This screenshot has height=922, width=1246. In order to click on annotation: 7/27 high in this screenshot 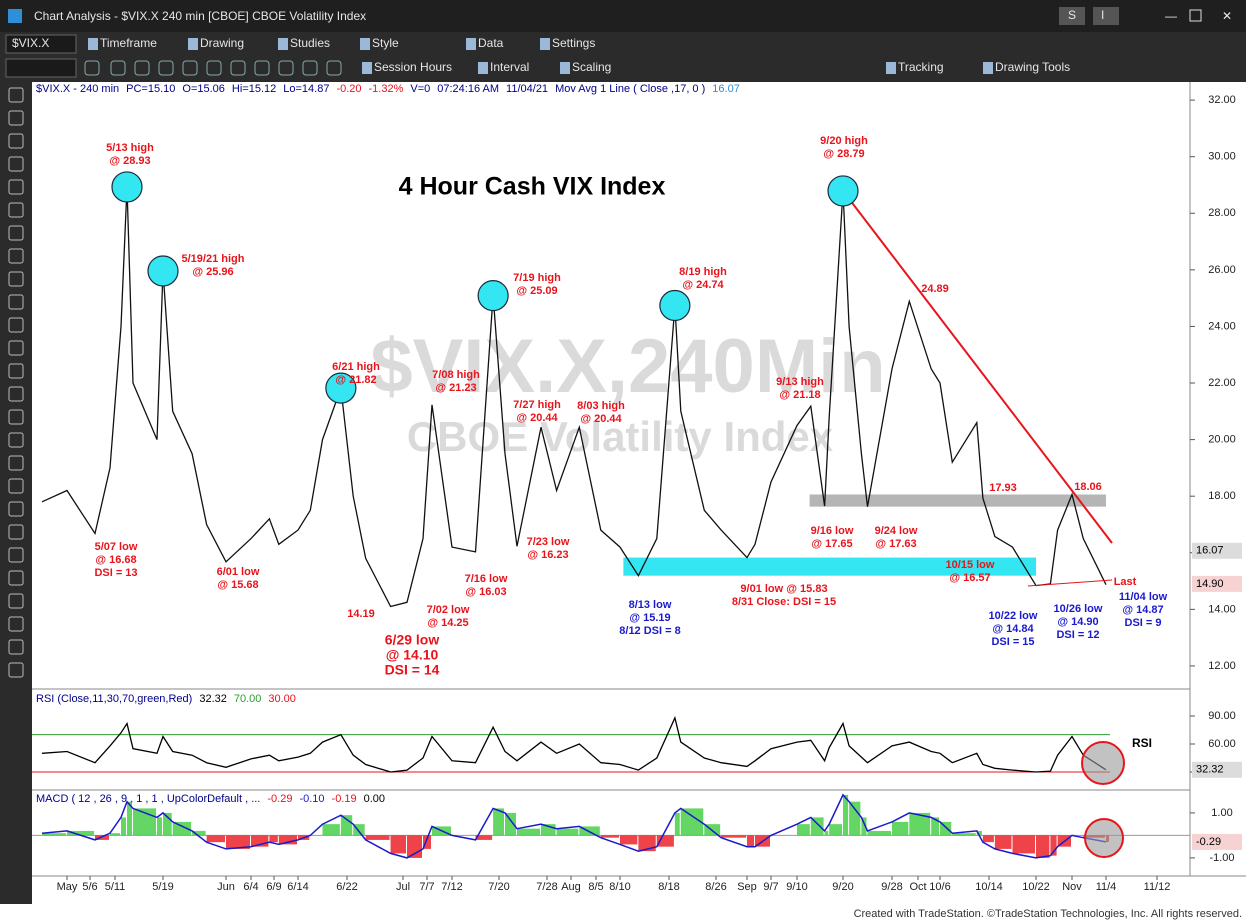, I will do `click(537, 405)`.